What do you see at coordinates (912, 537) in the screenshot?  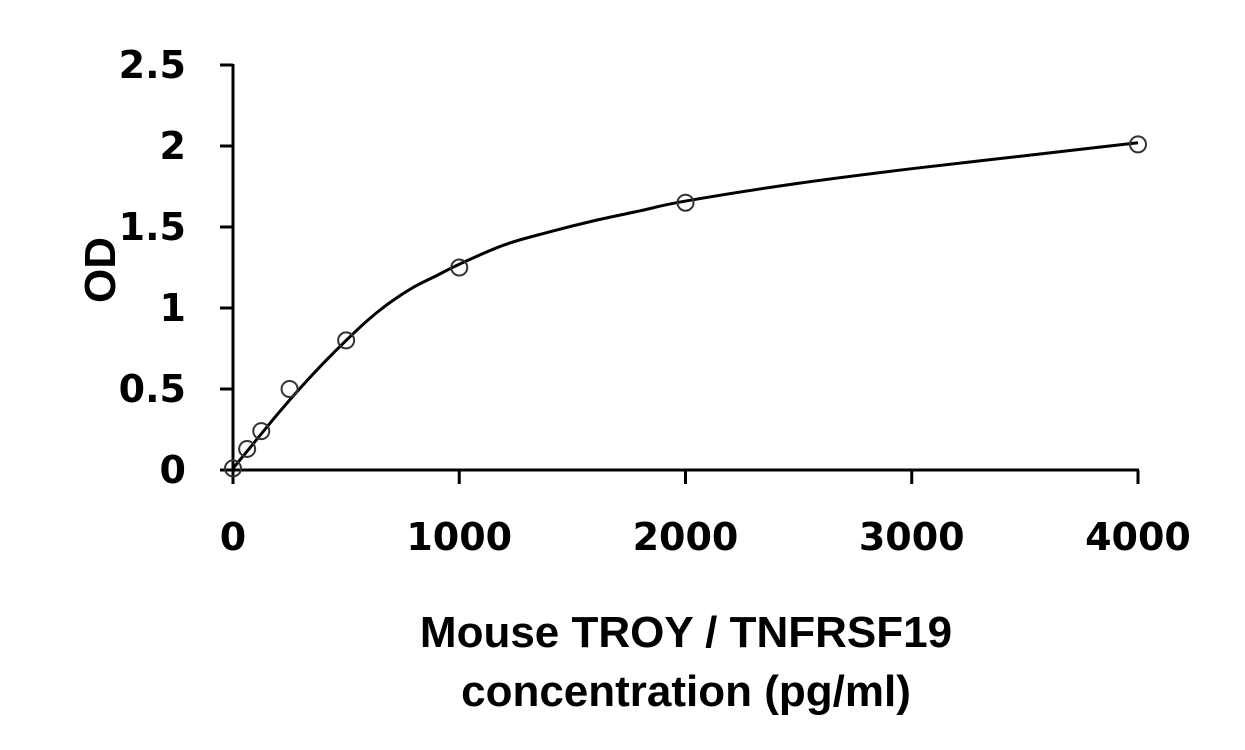 I see `x-tick-label: 3000` at bounding box center [912, 537].